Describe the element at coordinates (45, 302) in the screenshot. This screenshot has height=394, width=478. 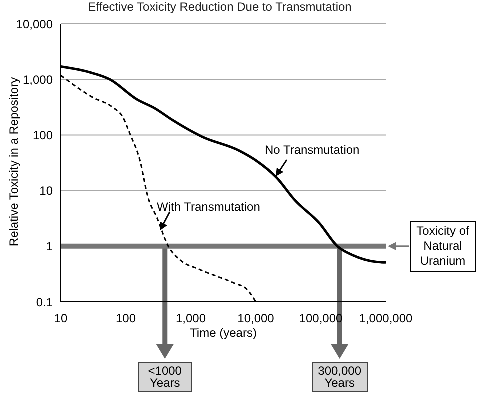
I see `y-tick-label: 0.1` at that location.